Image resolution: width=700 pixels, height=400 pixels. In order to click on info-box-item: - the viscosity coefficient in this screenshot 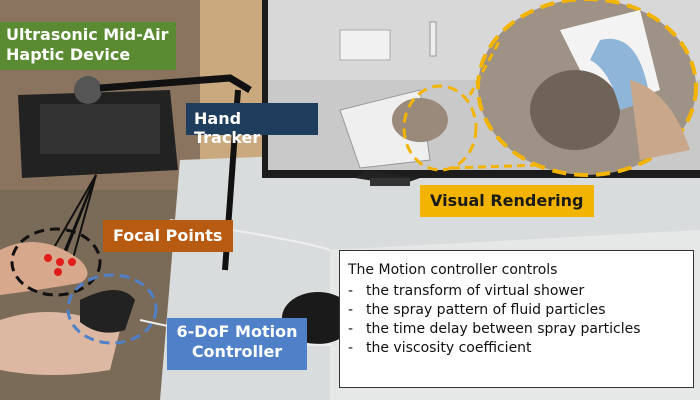, I will do `click(440, 348)`.